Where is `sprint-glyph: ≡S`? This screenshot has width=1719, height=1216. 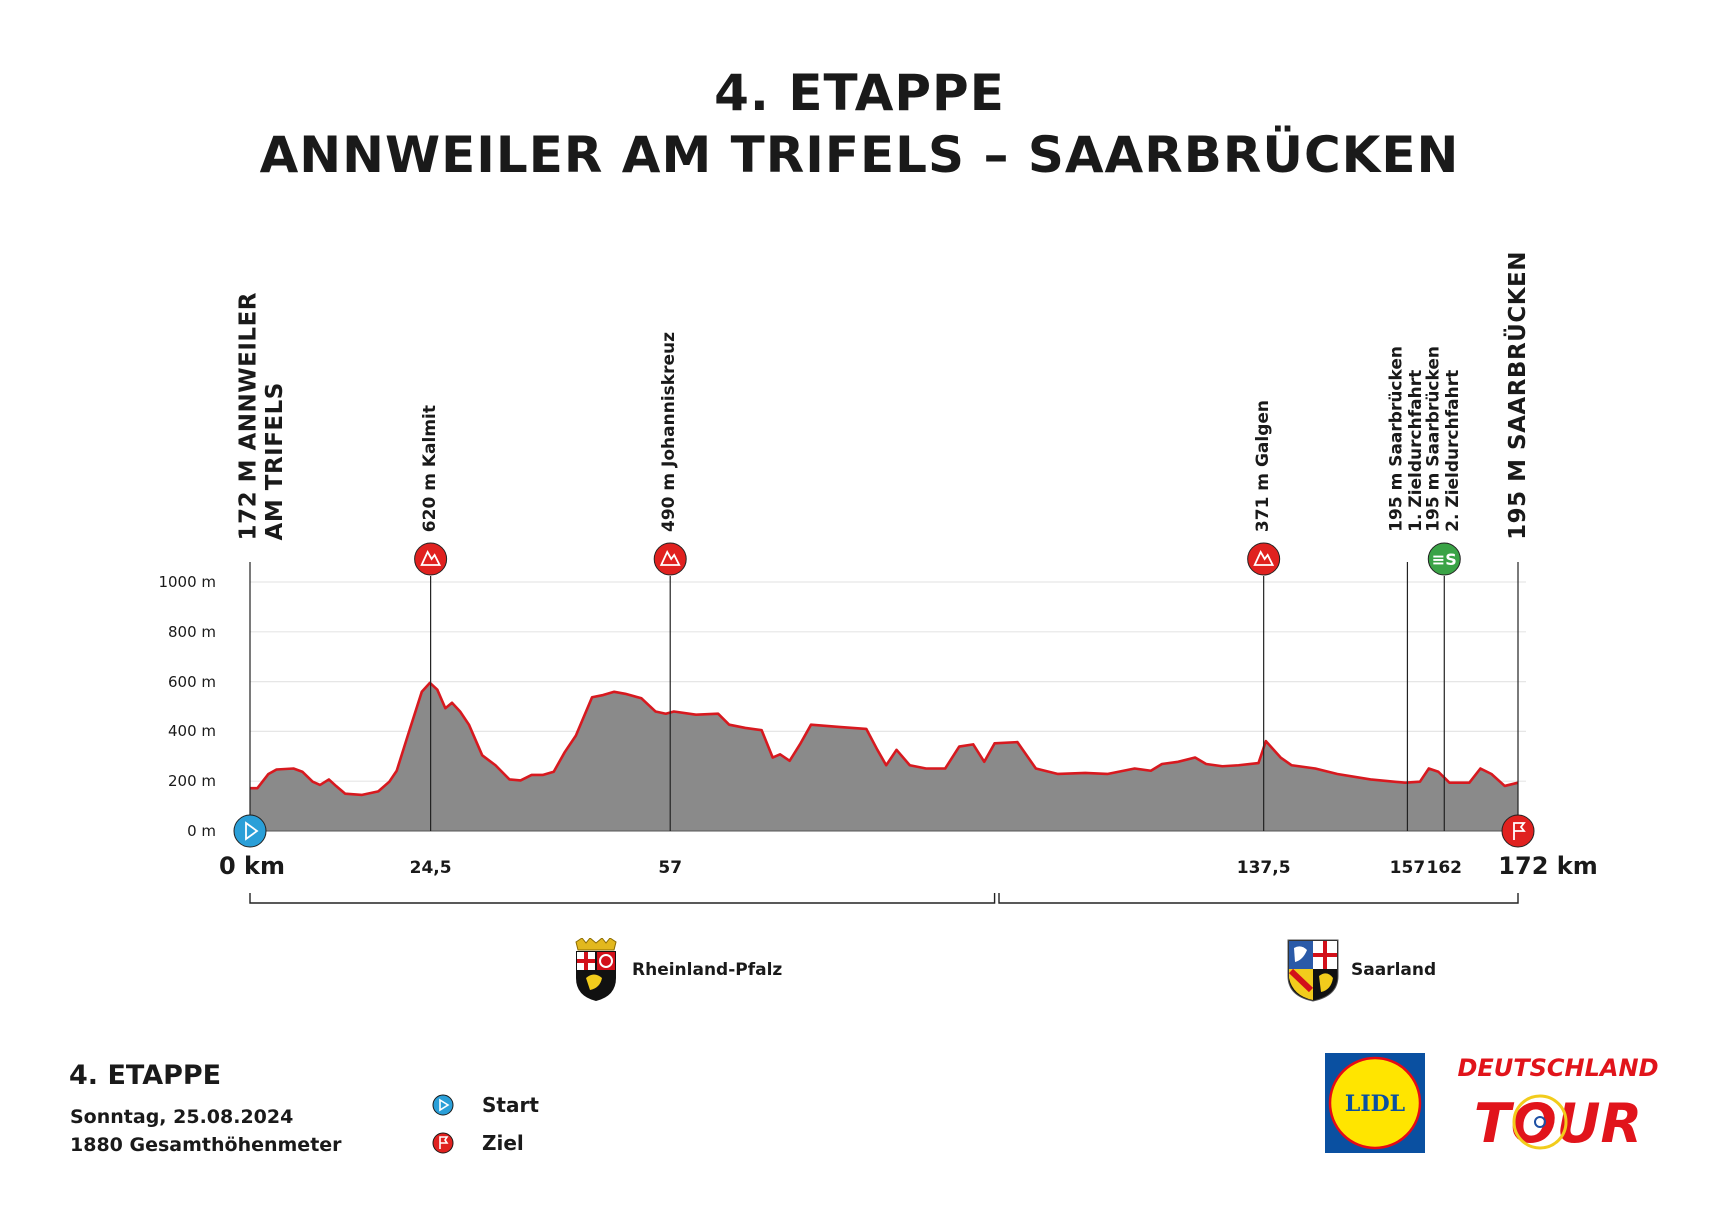
sprint-glyph: ≡S is located at coordinates (1444, 559).